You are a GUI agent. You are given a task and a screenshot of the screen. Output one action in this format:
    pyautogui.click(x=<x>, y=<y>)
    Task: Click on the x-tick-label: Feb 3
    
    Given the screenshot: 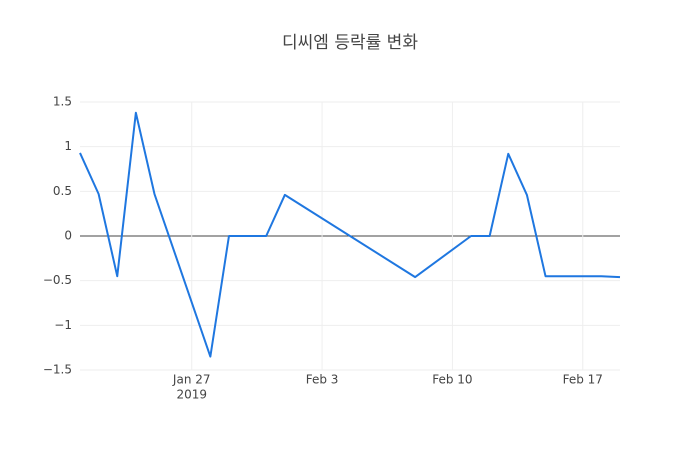 What is the action you would take?
    pyautogui.click(x=322, y=380)
    